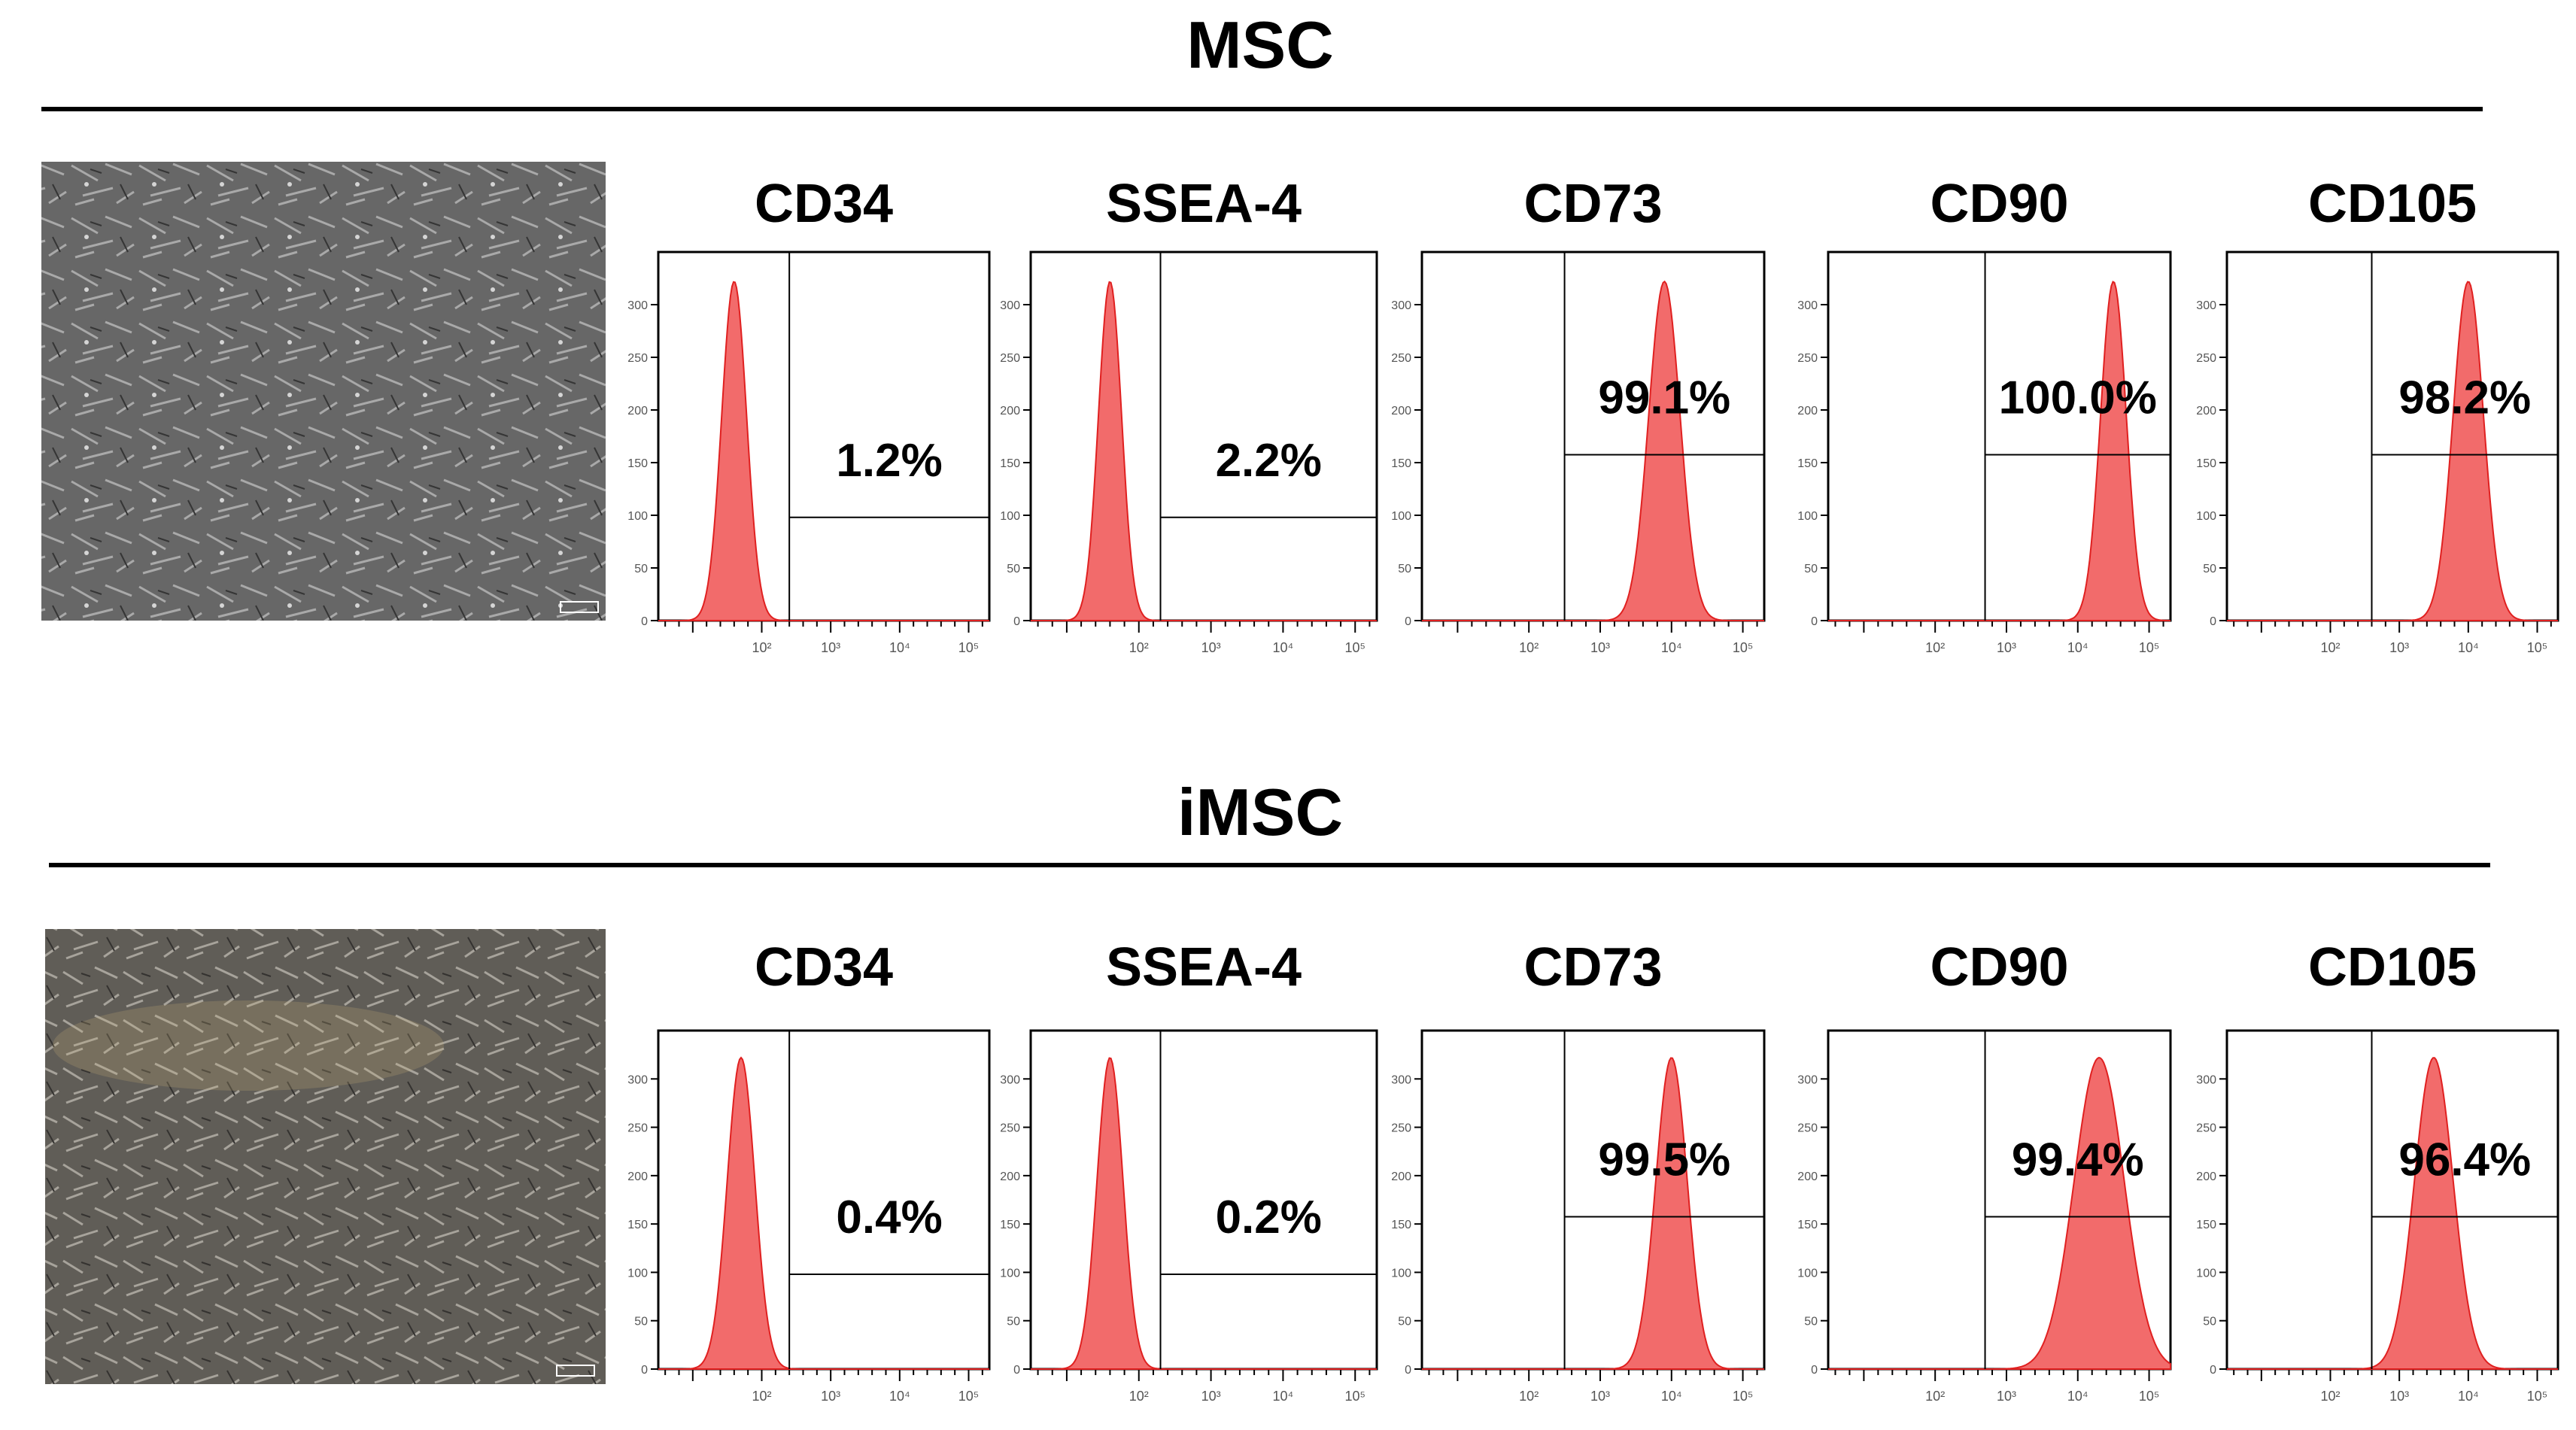  What do you see at coordinates (1985, 1170) in the screenshot?
I see `histogram-imsc-cd90: CD90 0 50 100 150 200 250 300 10² 10³ 10⁴ 10⁵ 99.4%` at bounding box center [1985, 1170].